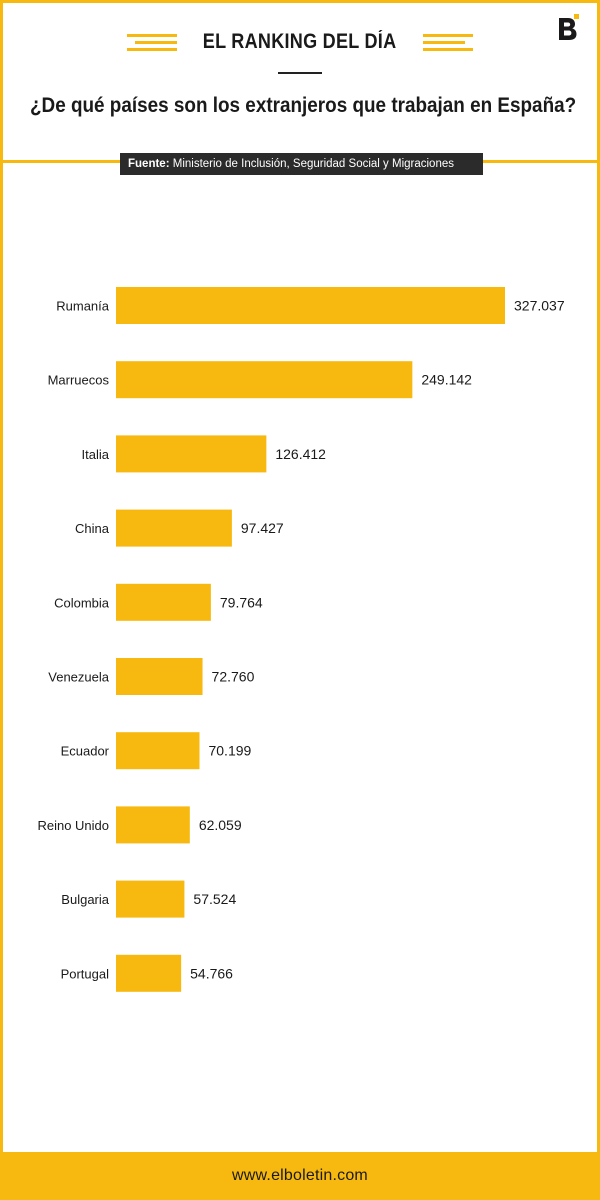 The image size is (600, 1200). I want to click on value-label: 97.427, so click(262, 528).